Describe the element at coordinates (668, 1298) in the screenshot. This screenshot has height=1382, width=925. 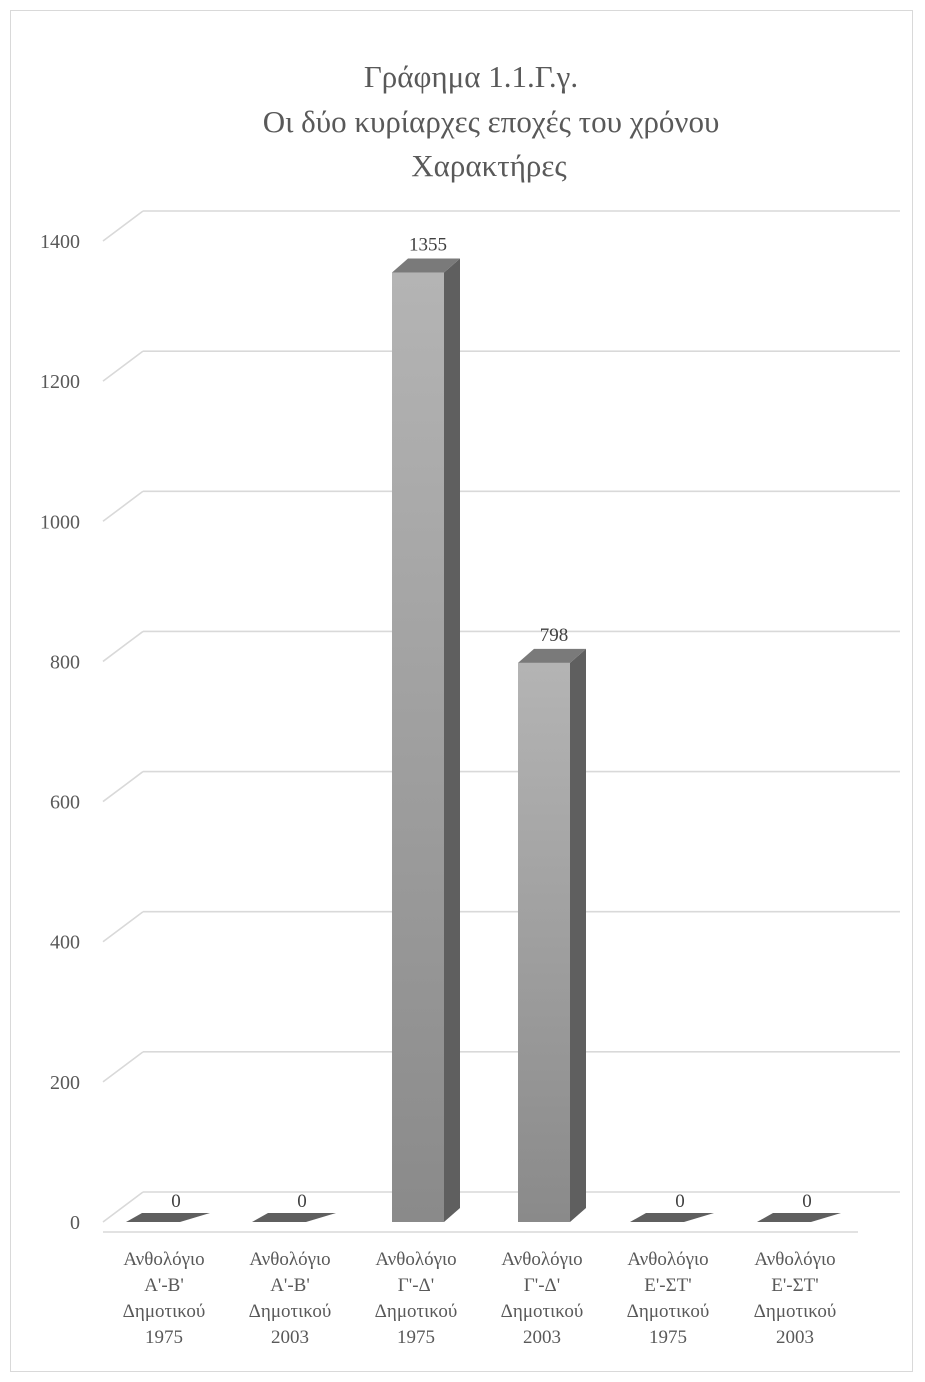
I see `category-label: Ανθολόγιο Ε'-ΣΤ' Δημοτικού 1975` at that location.